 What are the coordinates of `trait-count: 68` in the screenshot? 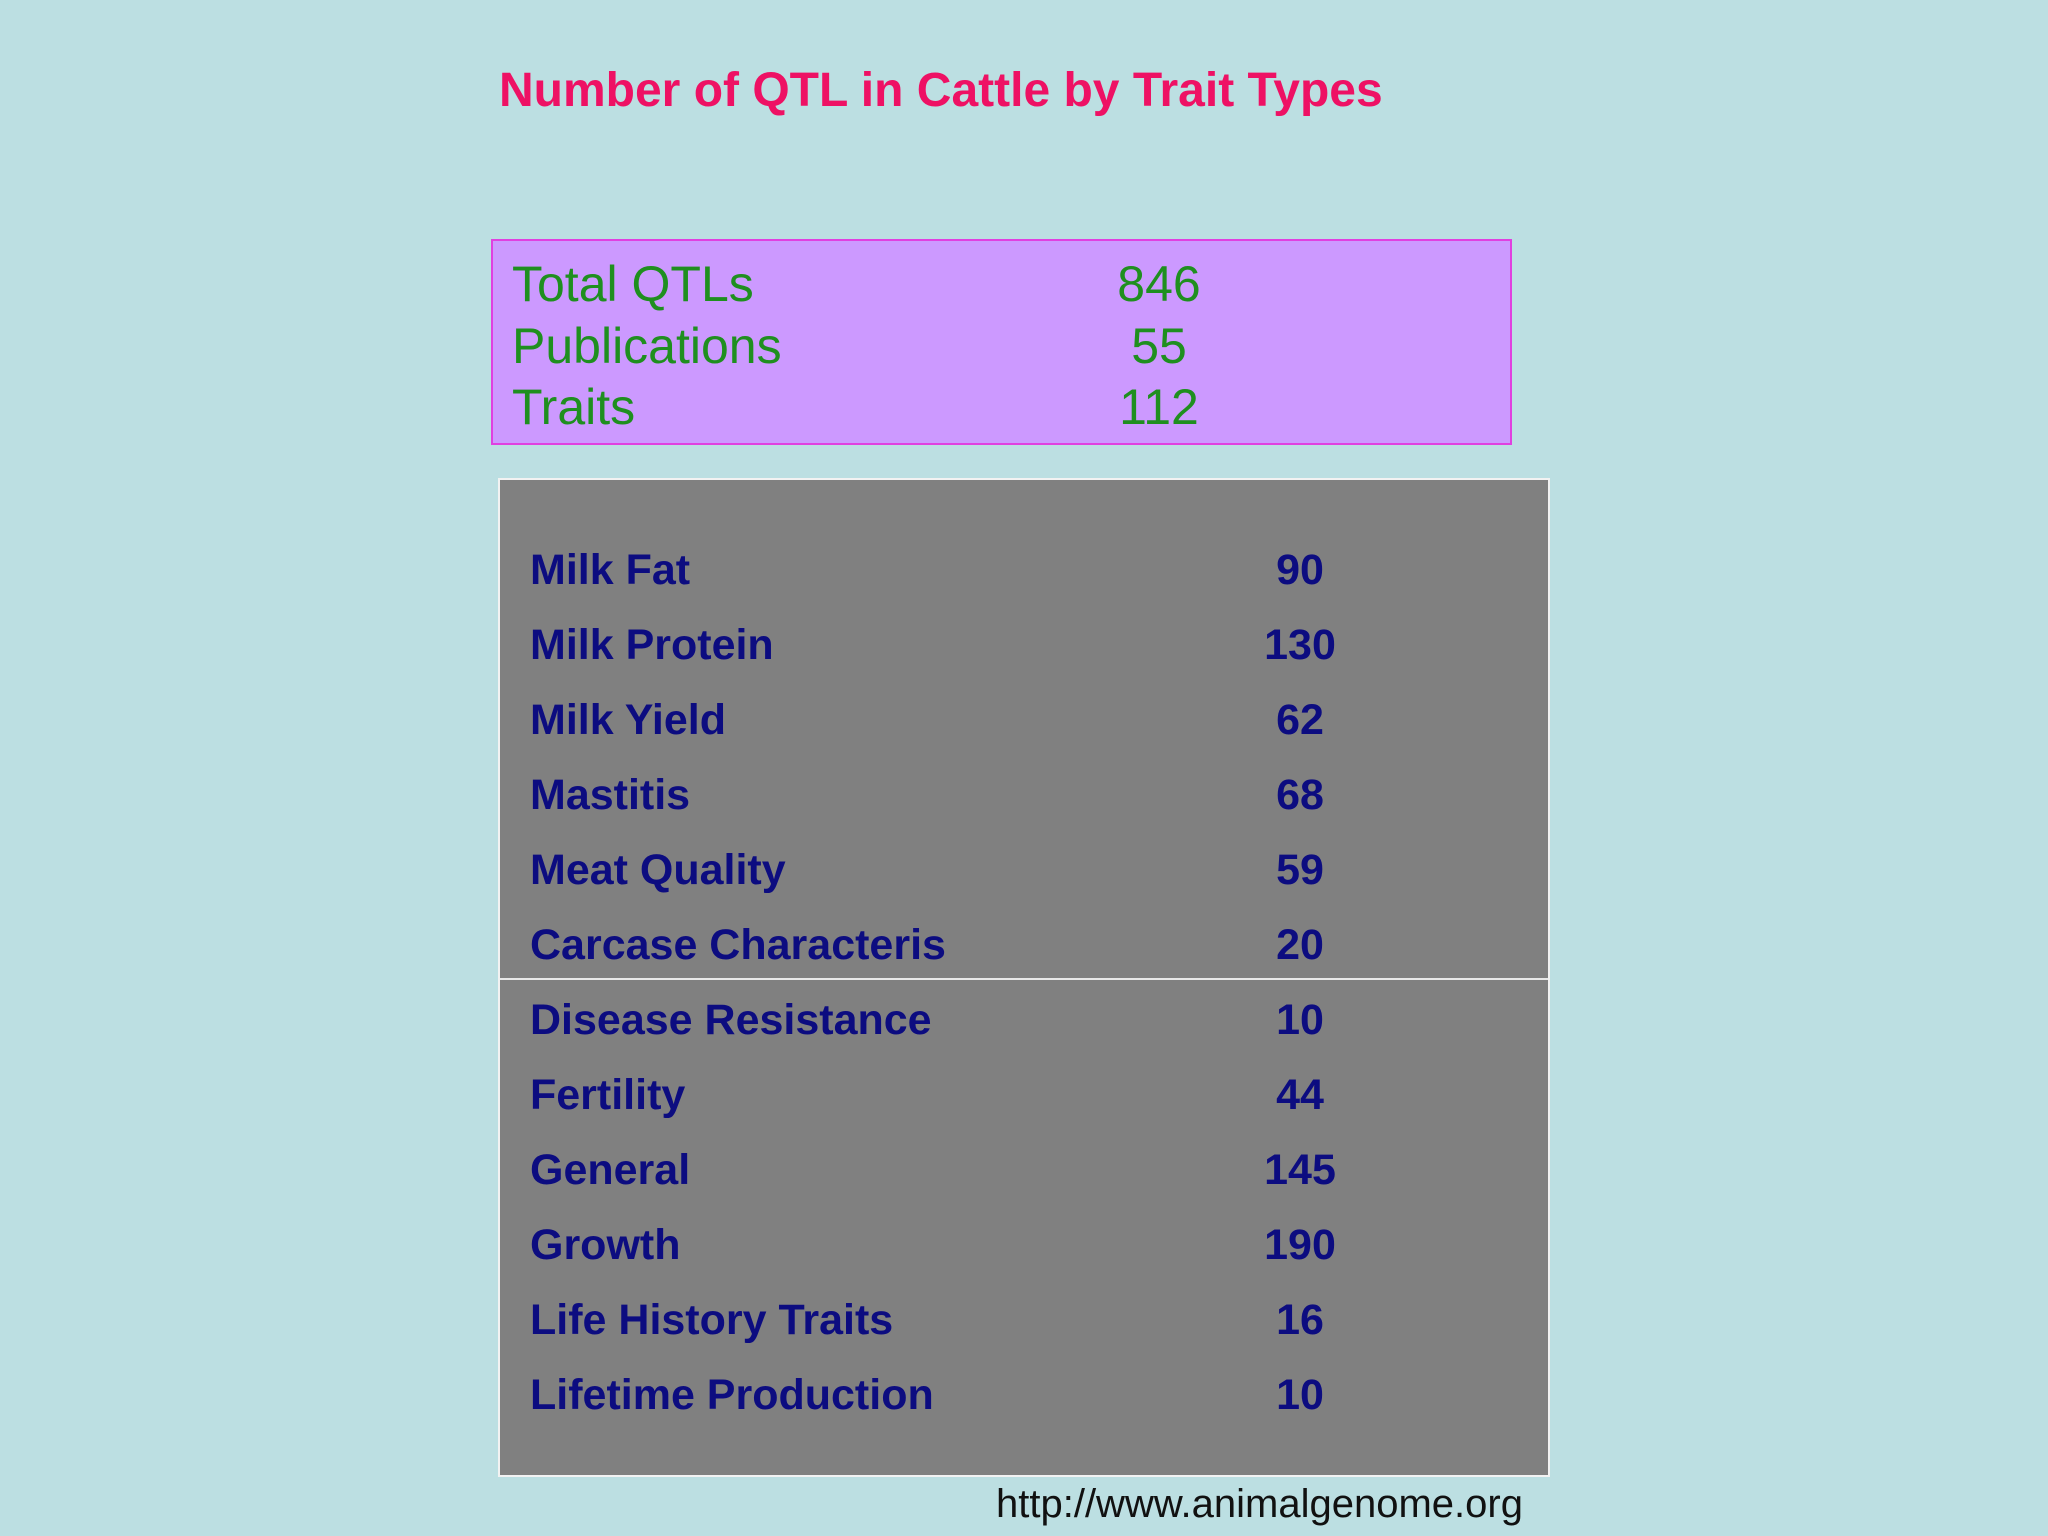 It's located at (1300, 795).